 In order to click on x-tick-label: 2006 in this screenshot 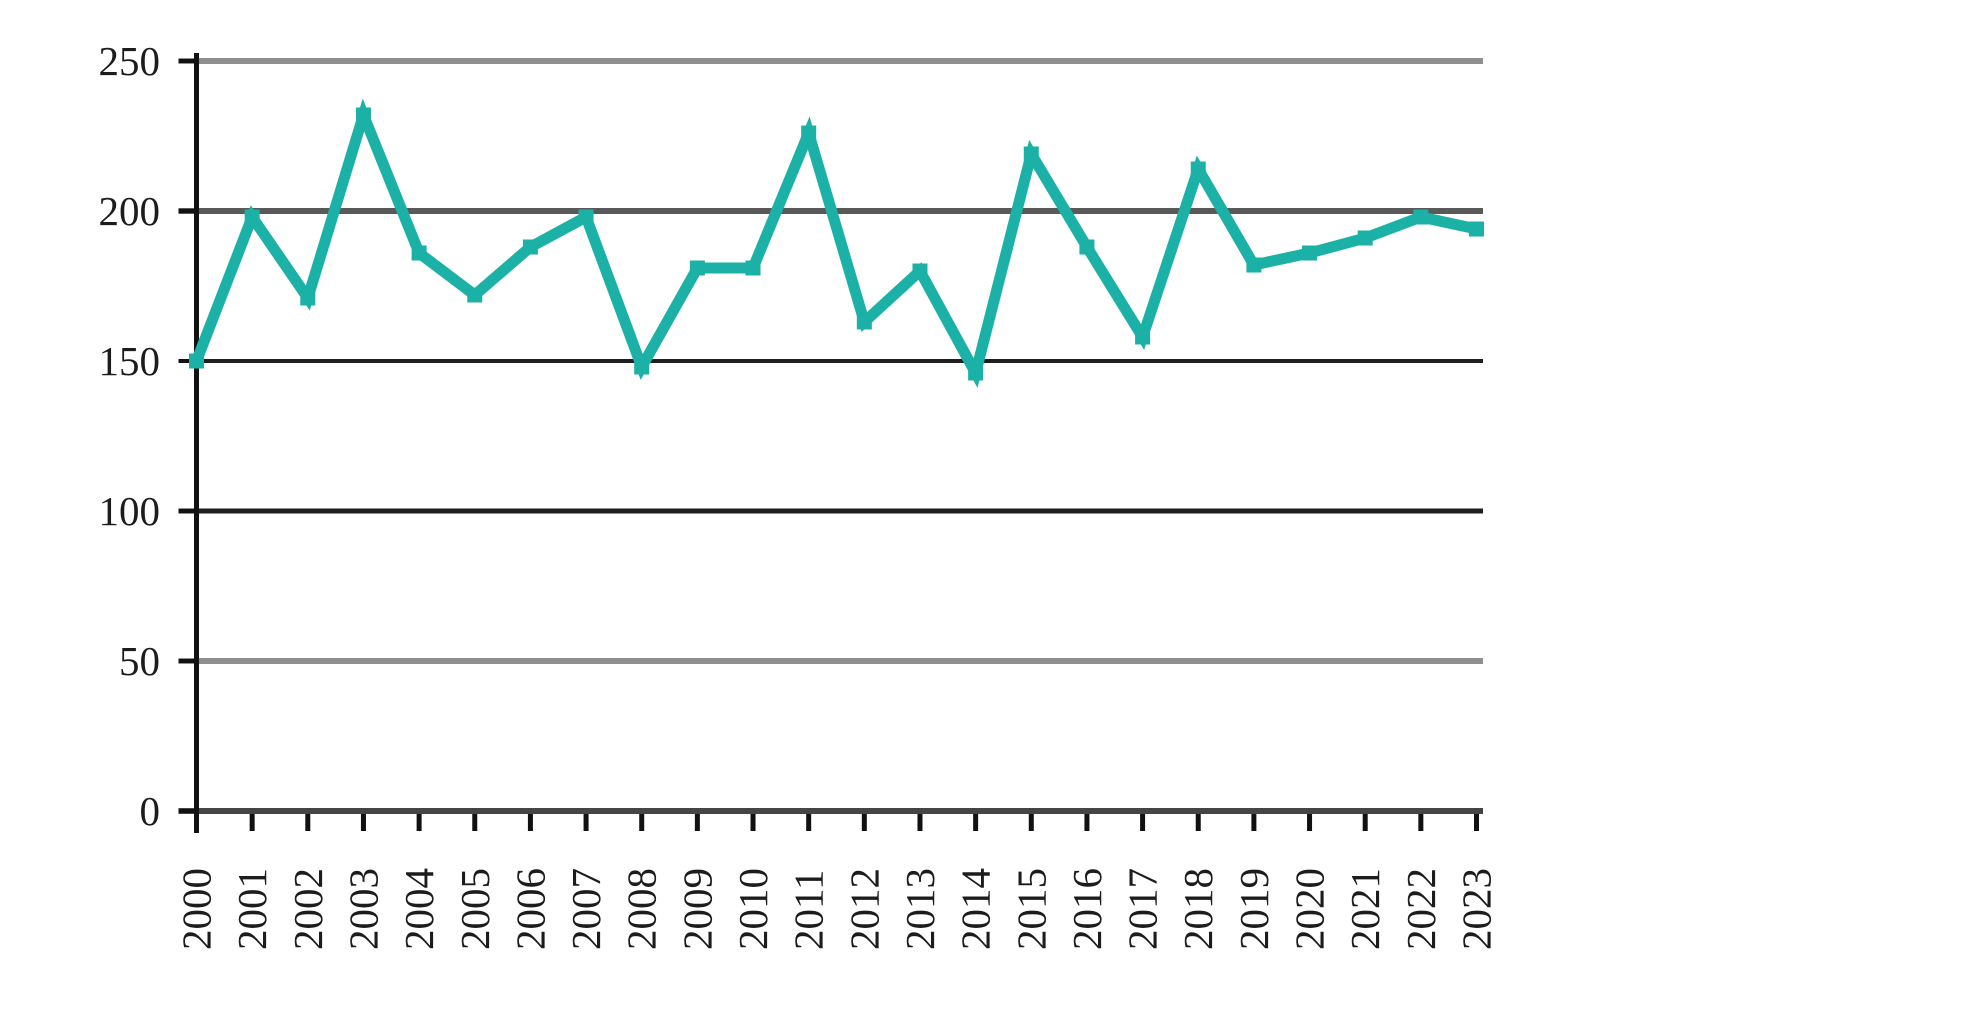, I will do `click(530, 909)`.